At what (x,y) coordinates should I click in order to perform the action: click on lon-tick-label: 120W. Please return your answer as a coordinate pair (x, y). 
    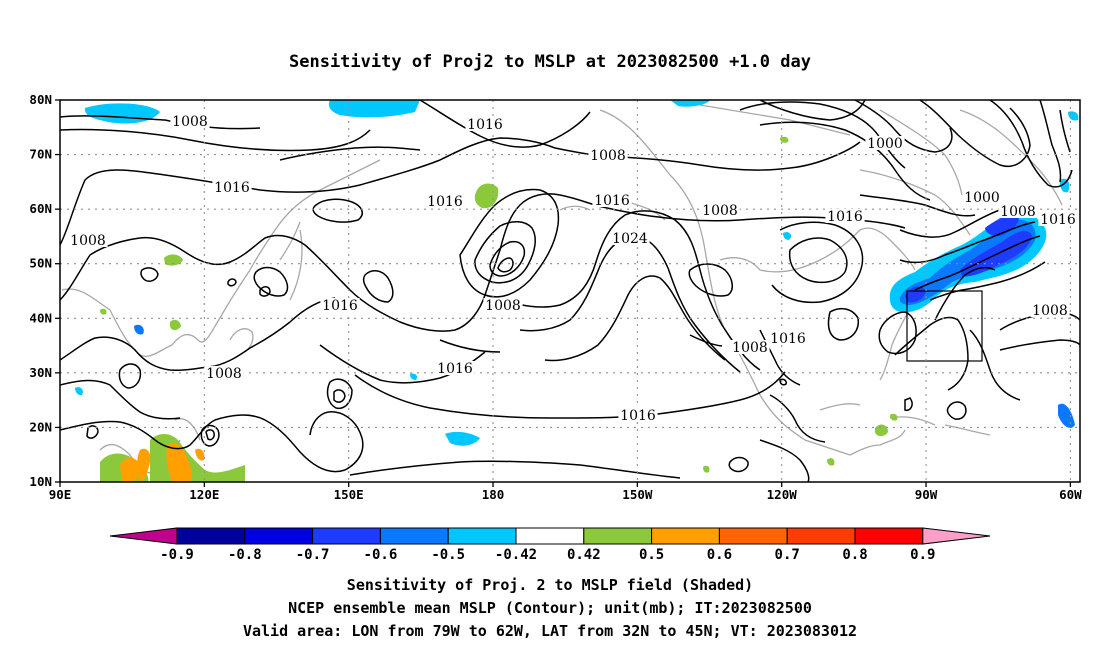
    Looking at the image, I should click on (782, 494).